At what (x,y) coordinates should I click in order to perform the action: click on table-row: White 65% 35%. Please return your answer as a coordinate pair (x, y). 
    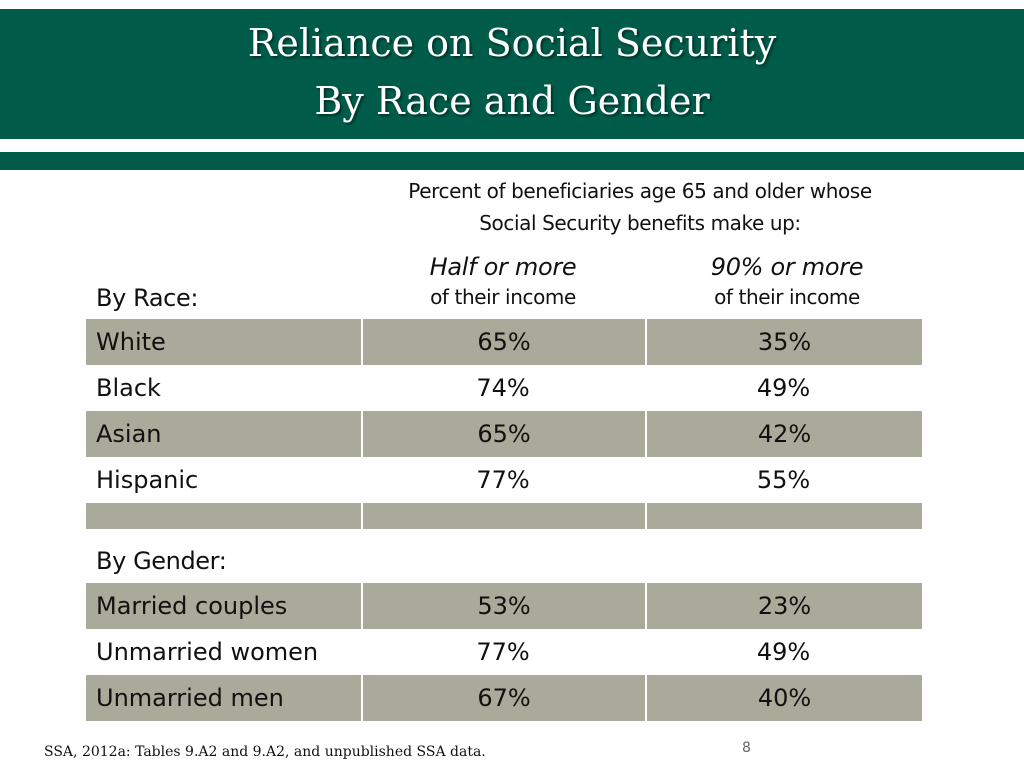
    Looking at the image, I should click on (504, 342).